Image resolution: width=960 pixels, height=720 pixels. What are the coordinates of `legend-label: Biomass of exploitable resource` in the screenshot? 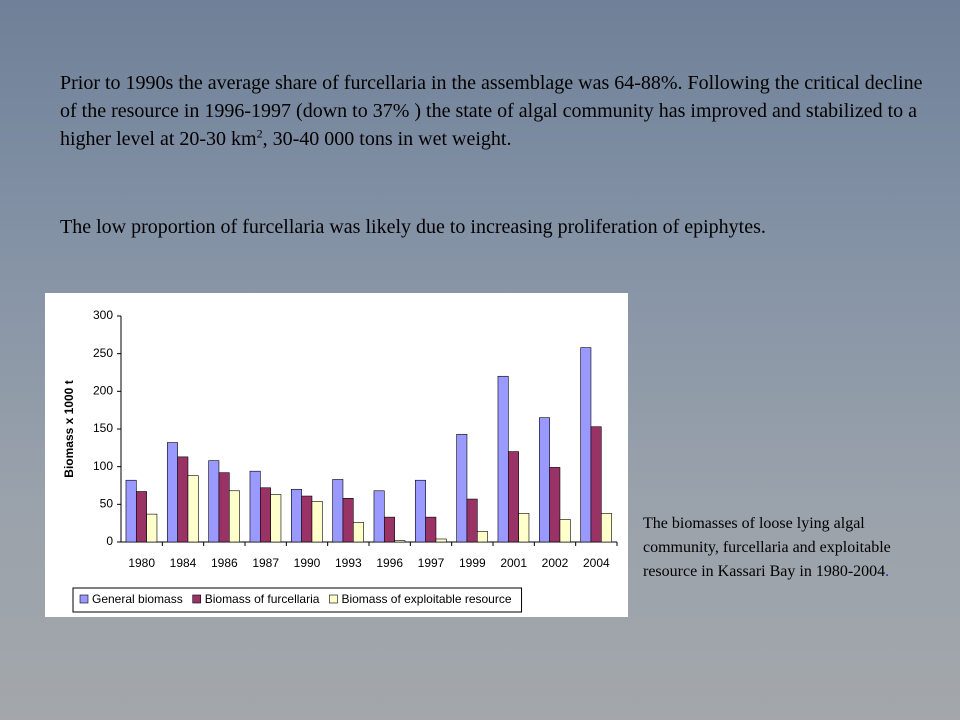 It's located at (426, 599).